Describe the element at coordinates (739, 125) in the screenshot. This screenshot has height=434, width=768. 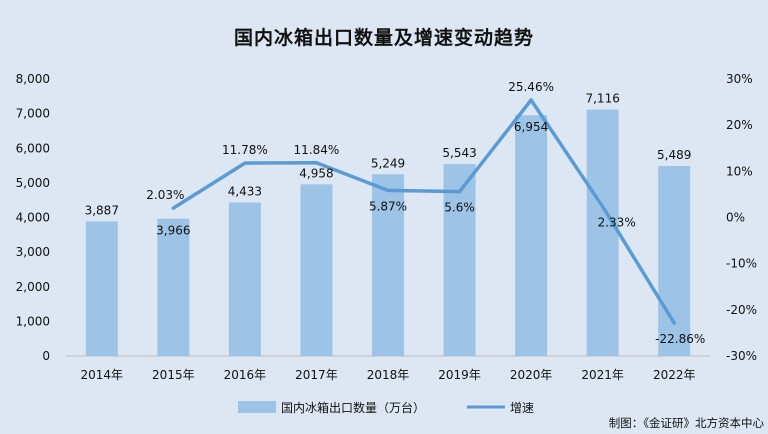
I see `right-axis-tick-label: 20%` at that location.